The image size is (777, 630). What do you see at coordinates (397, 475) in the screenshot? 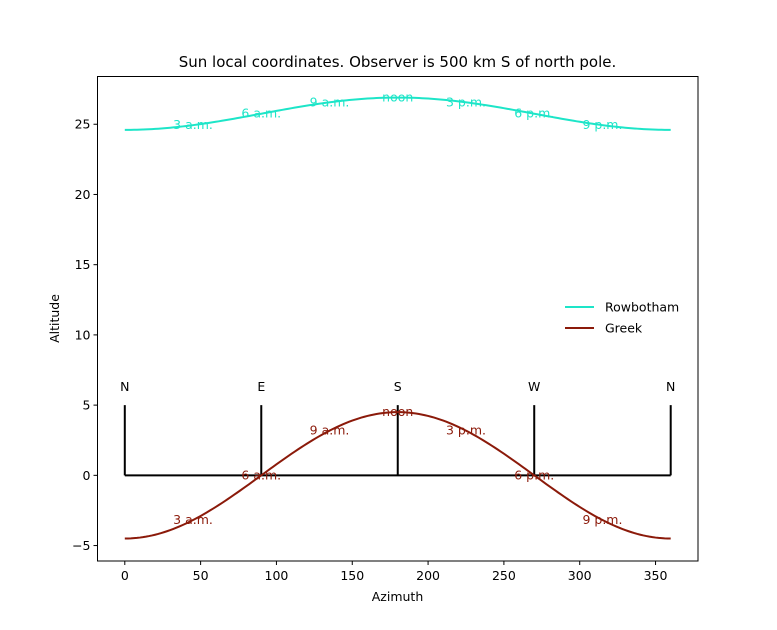
I see `series-line-greek` at bounding box center [397, 475].